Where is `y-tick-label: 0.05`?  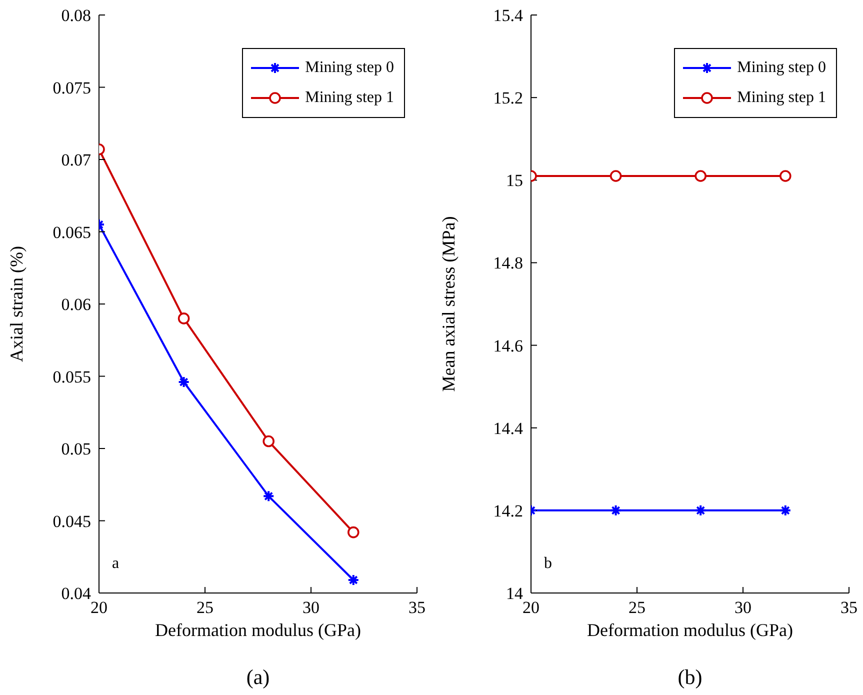 y-tick-label: 0.05 is located at coordinates (76, 449).